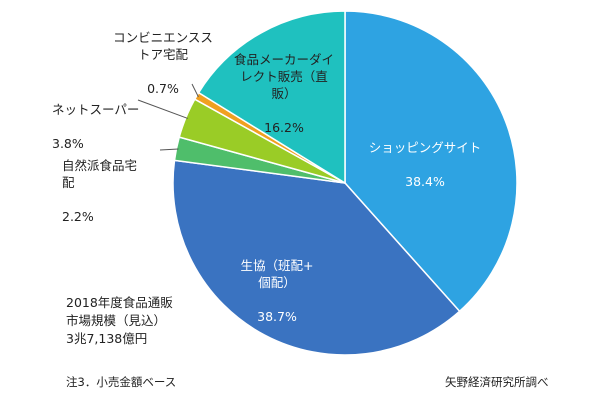  Describe the element at coordinates (277, 274) in the screenshot. I see `slice-name-coop: 生協（班配+ 個配）` at that location.